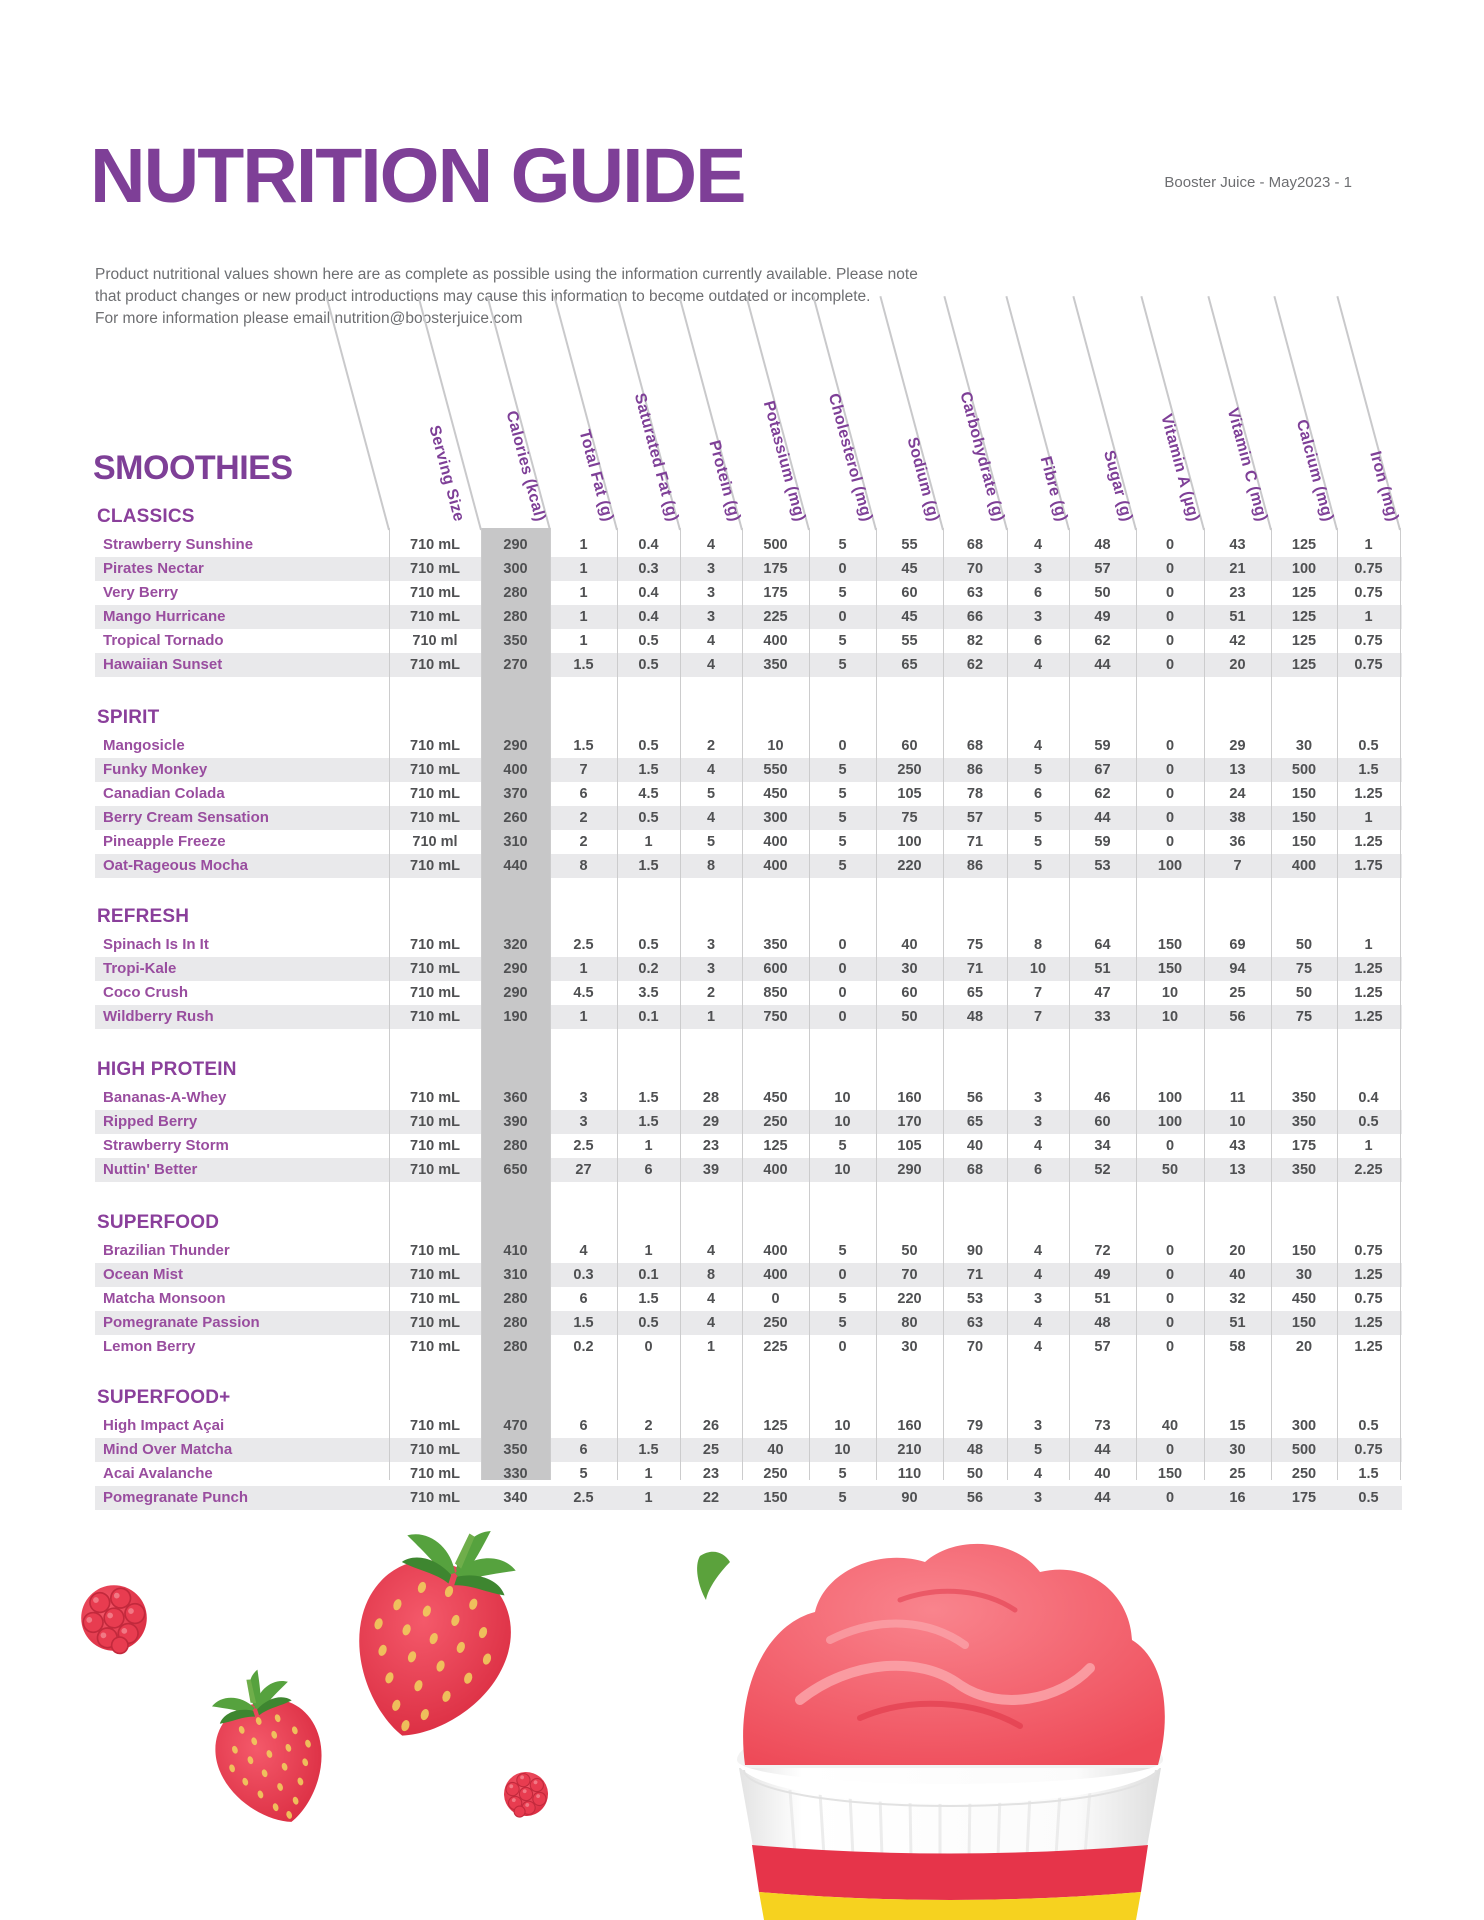 Image resolution: width=1484 pixels, height=1920 pixels. What do you see at coordinates (975, 866) in the screenshot?
I see `value-cell: 86` at bounding box center [975, 866].